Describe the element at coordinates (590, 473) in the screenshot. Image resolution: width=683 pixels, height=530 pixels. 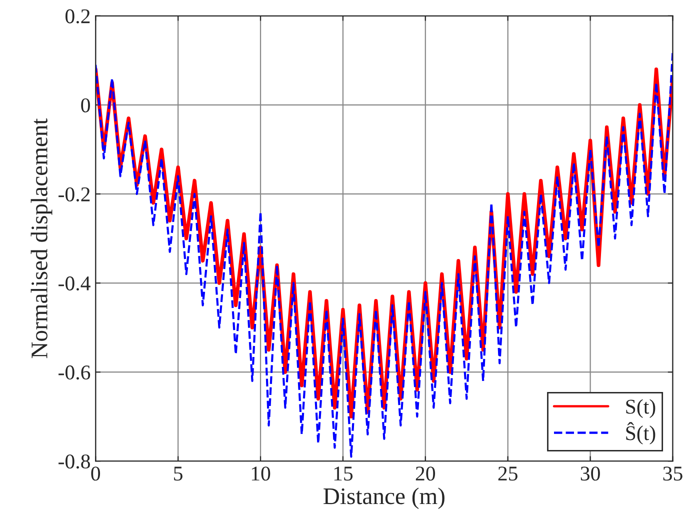
I see `x-tick-label: 30` at that location.